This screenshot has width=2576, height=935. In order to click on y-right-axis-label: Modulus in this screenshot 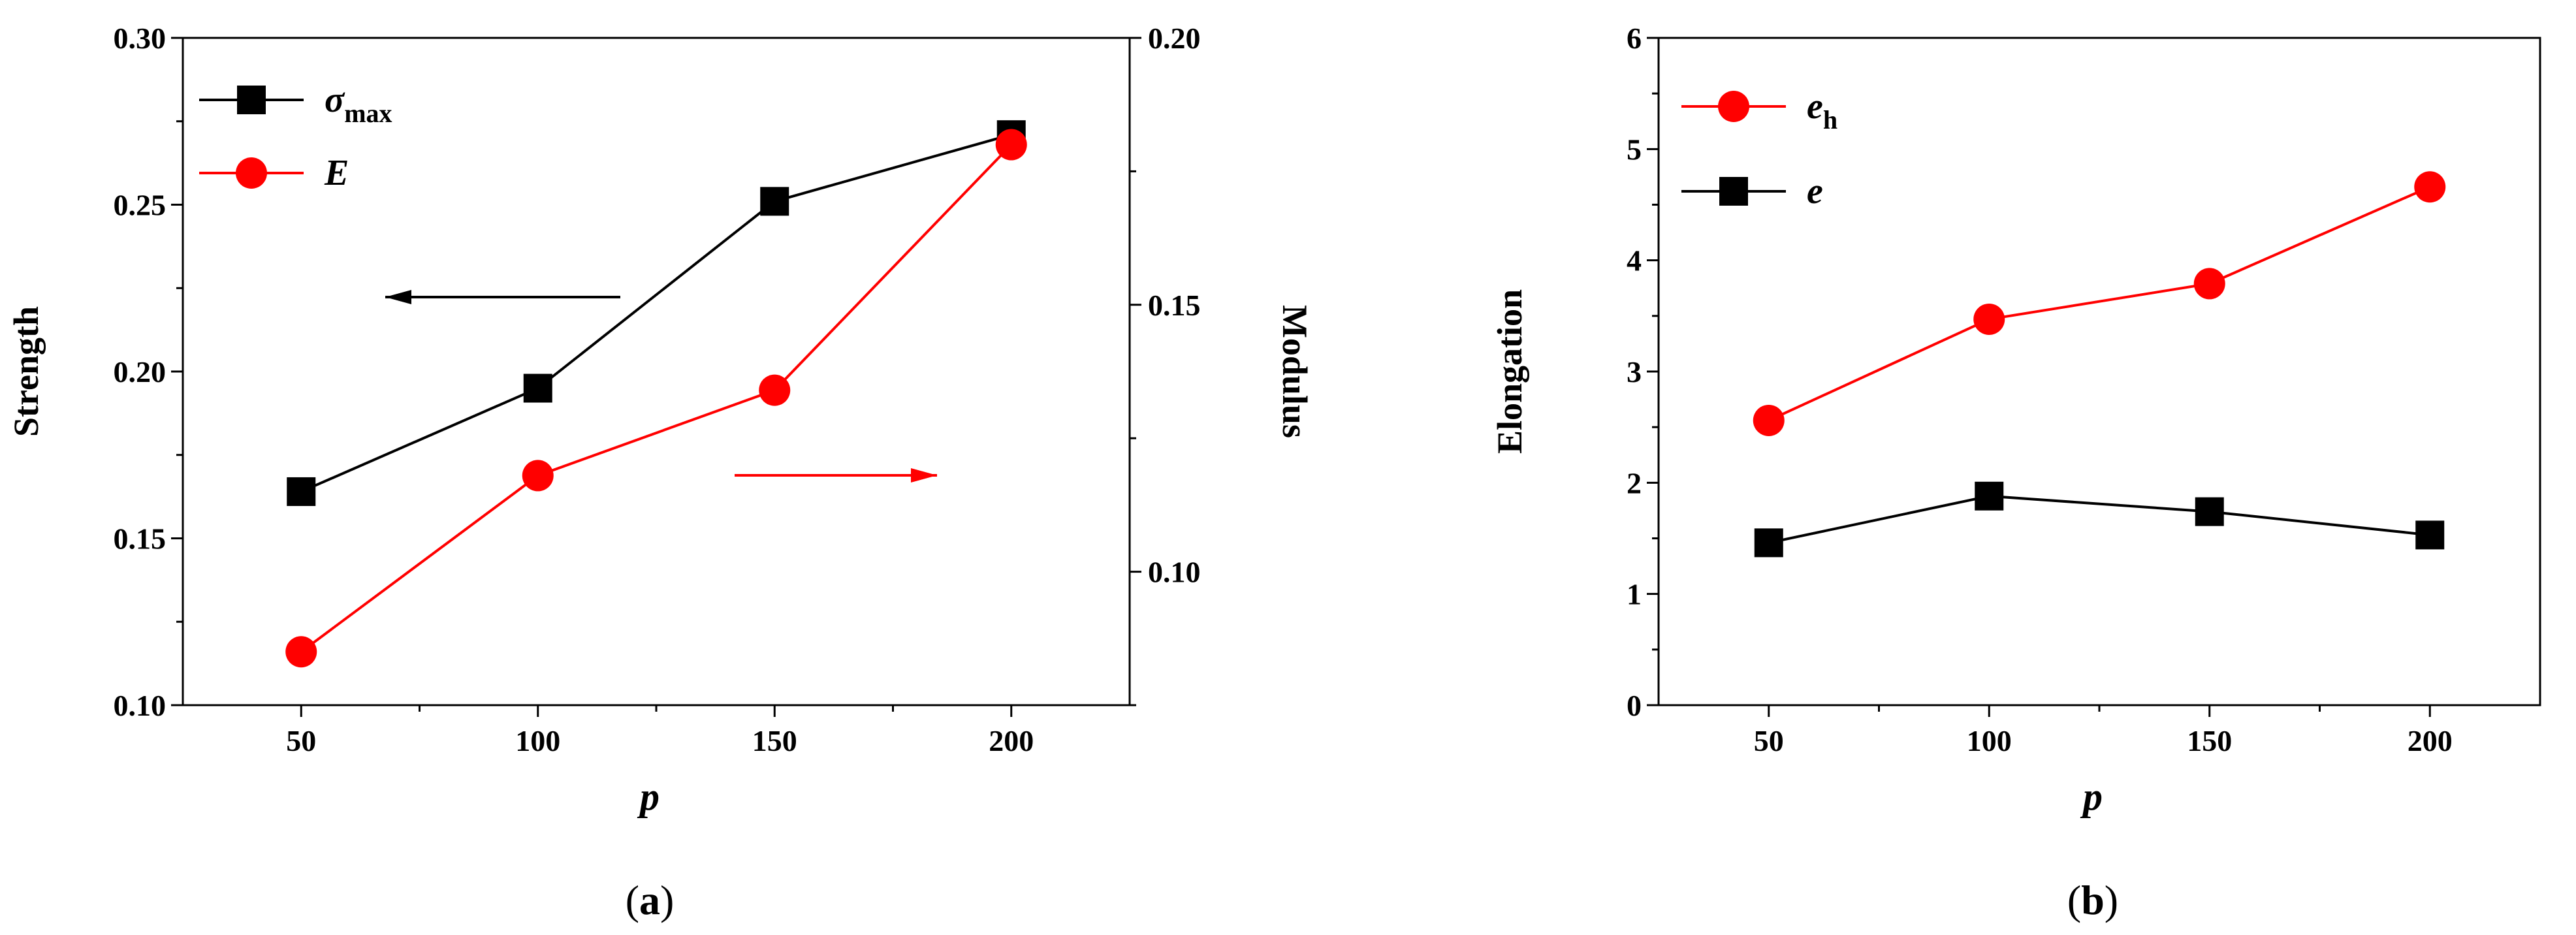, I will do `click(1295, 372)`.